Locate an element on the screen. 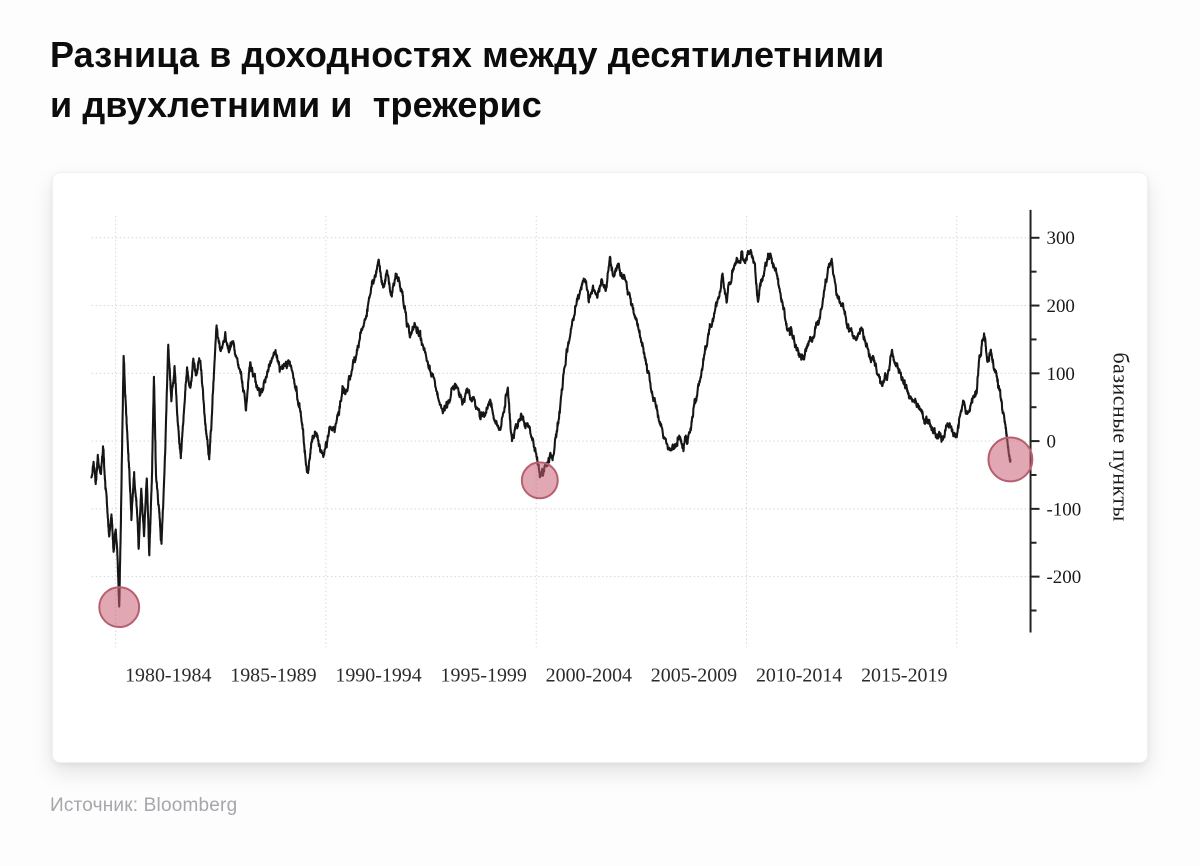 This screenshot has width=1200, height=866. x-axis-label: 1985-1989 is located at coordinates (273, 675).